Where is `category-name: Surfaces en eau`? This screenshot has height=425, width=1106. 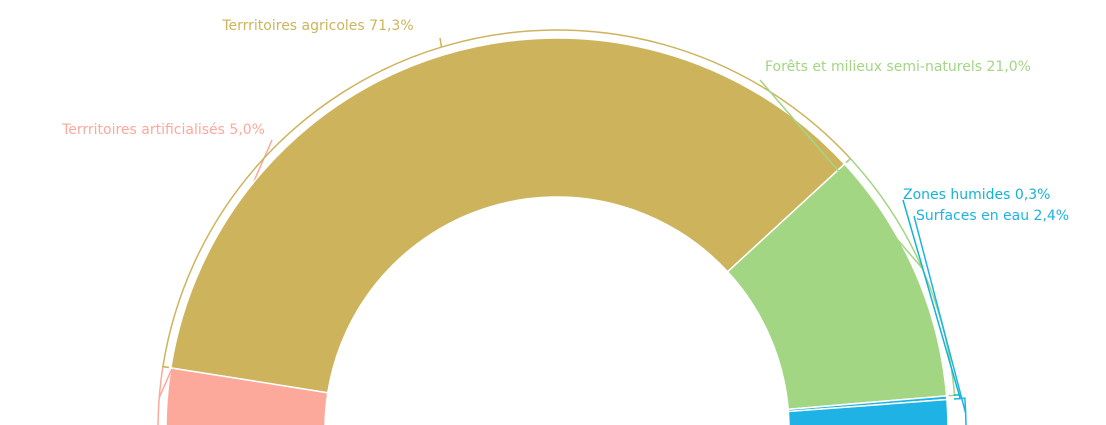 category-name: Surfaces en eau is located at coordinates (972, 216).